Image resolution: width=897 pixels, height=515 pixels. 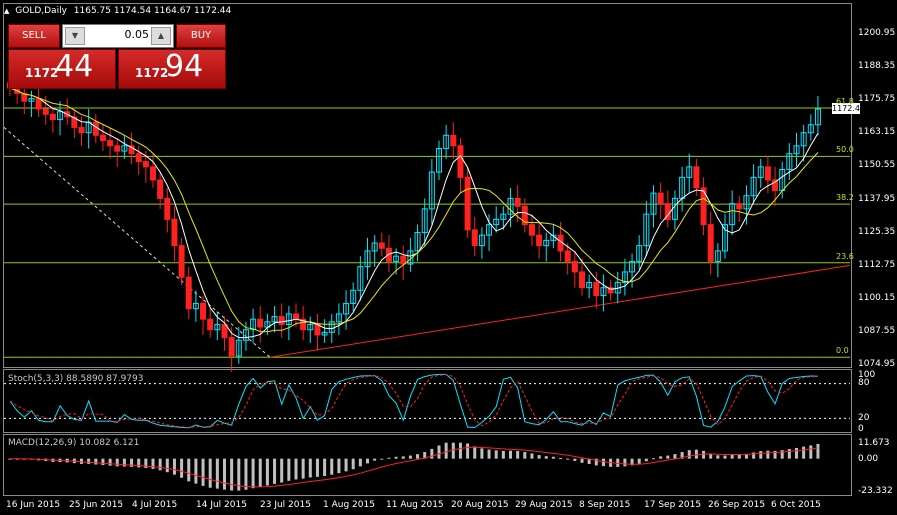 What do you see at coordinates (201, 36) in the screenshot?
I see `buy-button: BUY` at bounding box center [201, 36].